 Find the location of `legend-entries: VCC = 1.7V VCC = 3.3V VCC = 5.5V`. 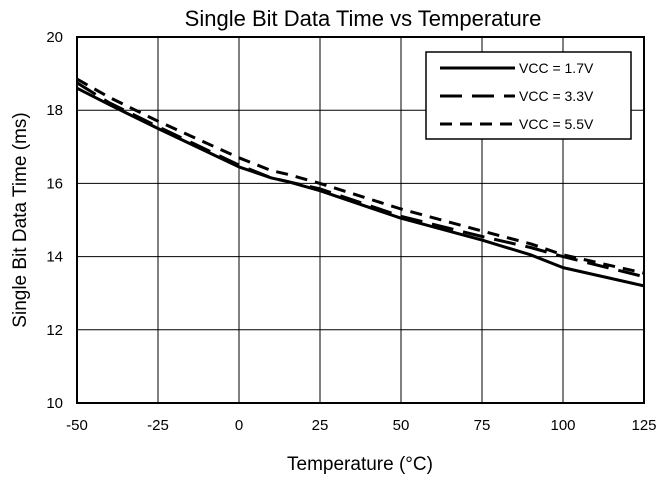

legend-entries: VCC = 1.7V VCC = 3.3V VCC = 5.5V is located at coordinates (517, 96).